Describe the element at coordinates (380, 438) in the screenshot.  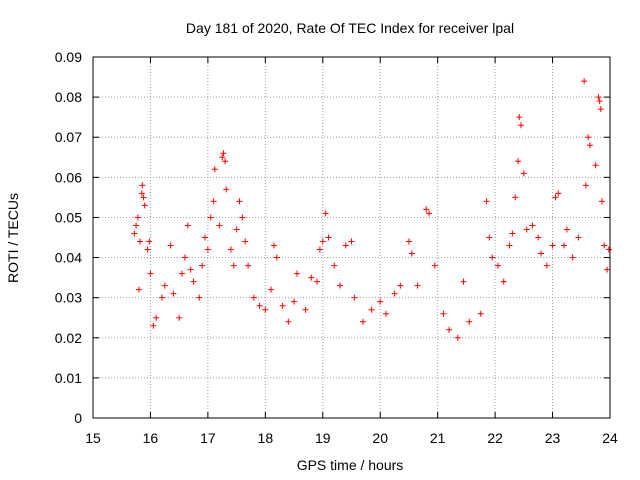
I see `x-tick-label: 20` at that location.